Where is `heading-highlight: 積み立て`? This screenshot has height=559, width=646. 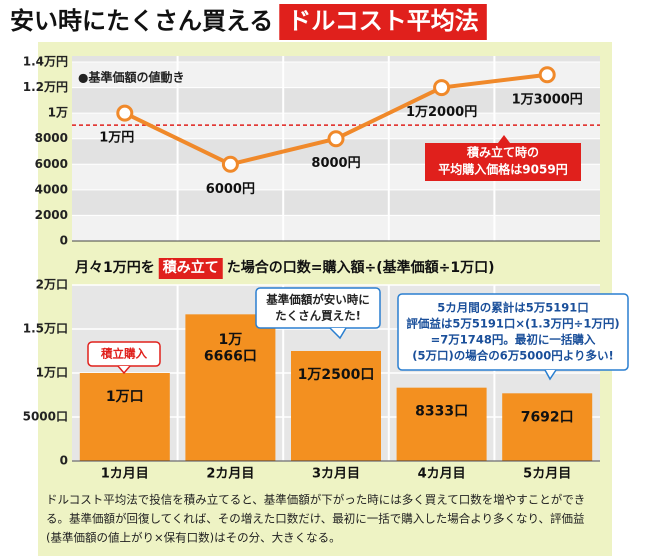 heading-highlight: 積み立て is located at coordinates (190, 267).